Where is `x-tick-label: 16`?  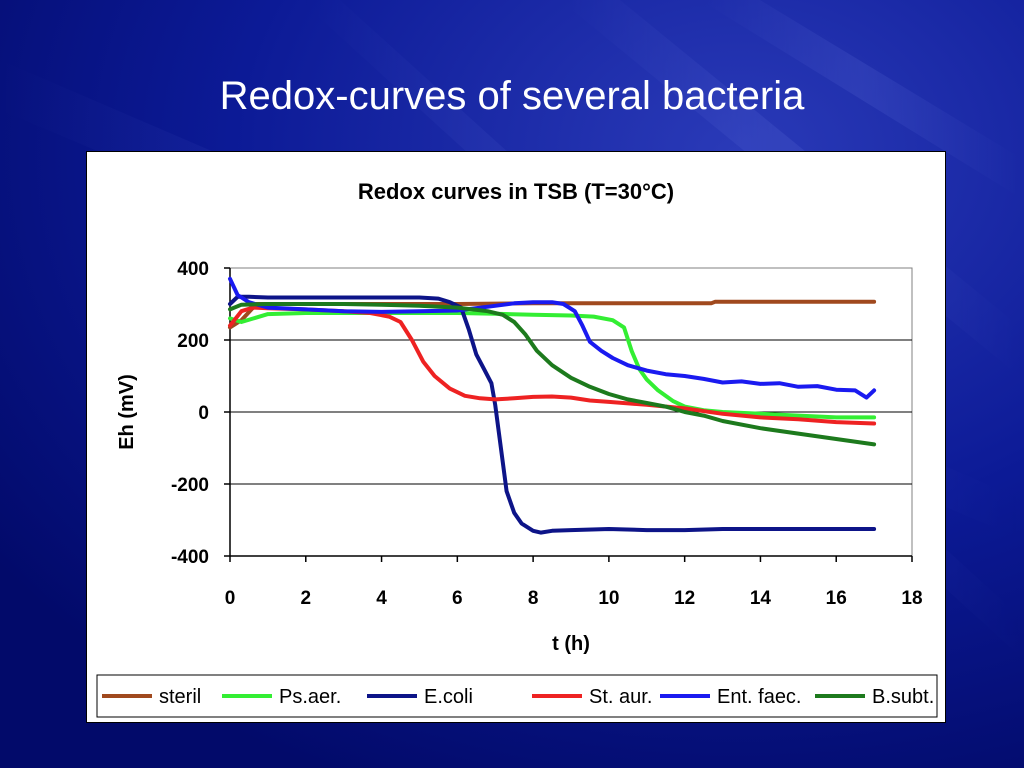
x-tick-label: 16 is located at coordinates (836, 598).